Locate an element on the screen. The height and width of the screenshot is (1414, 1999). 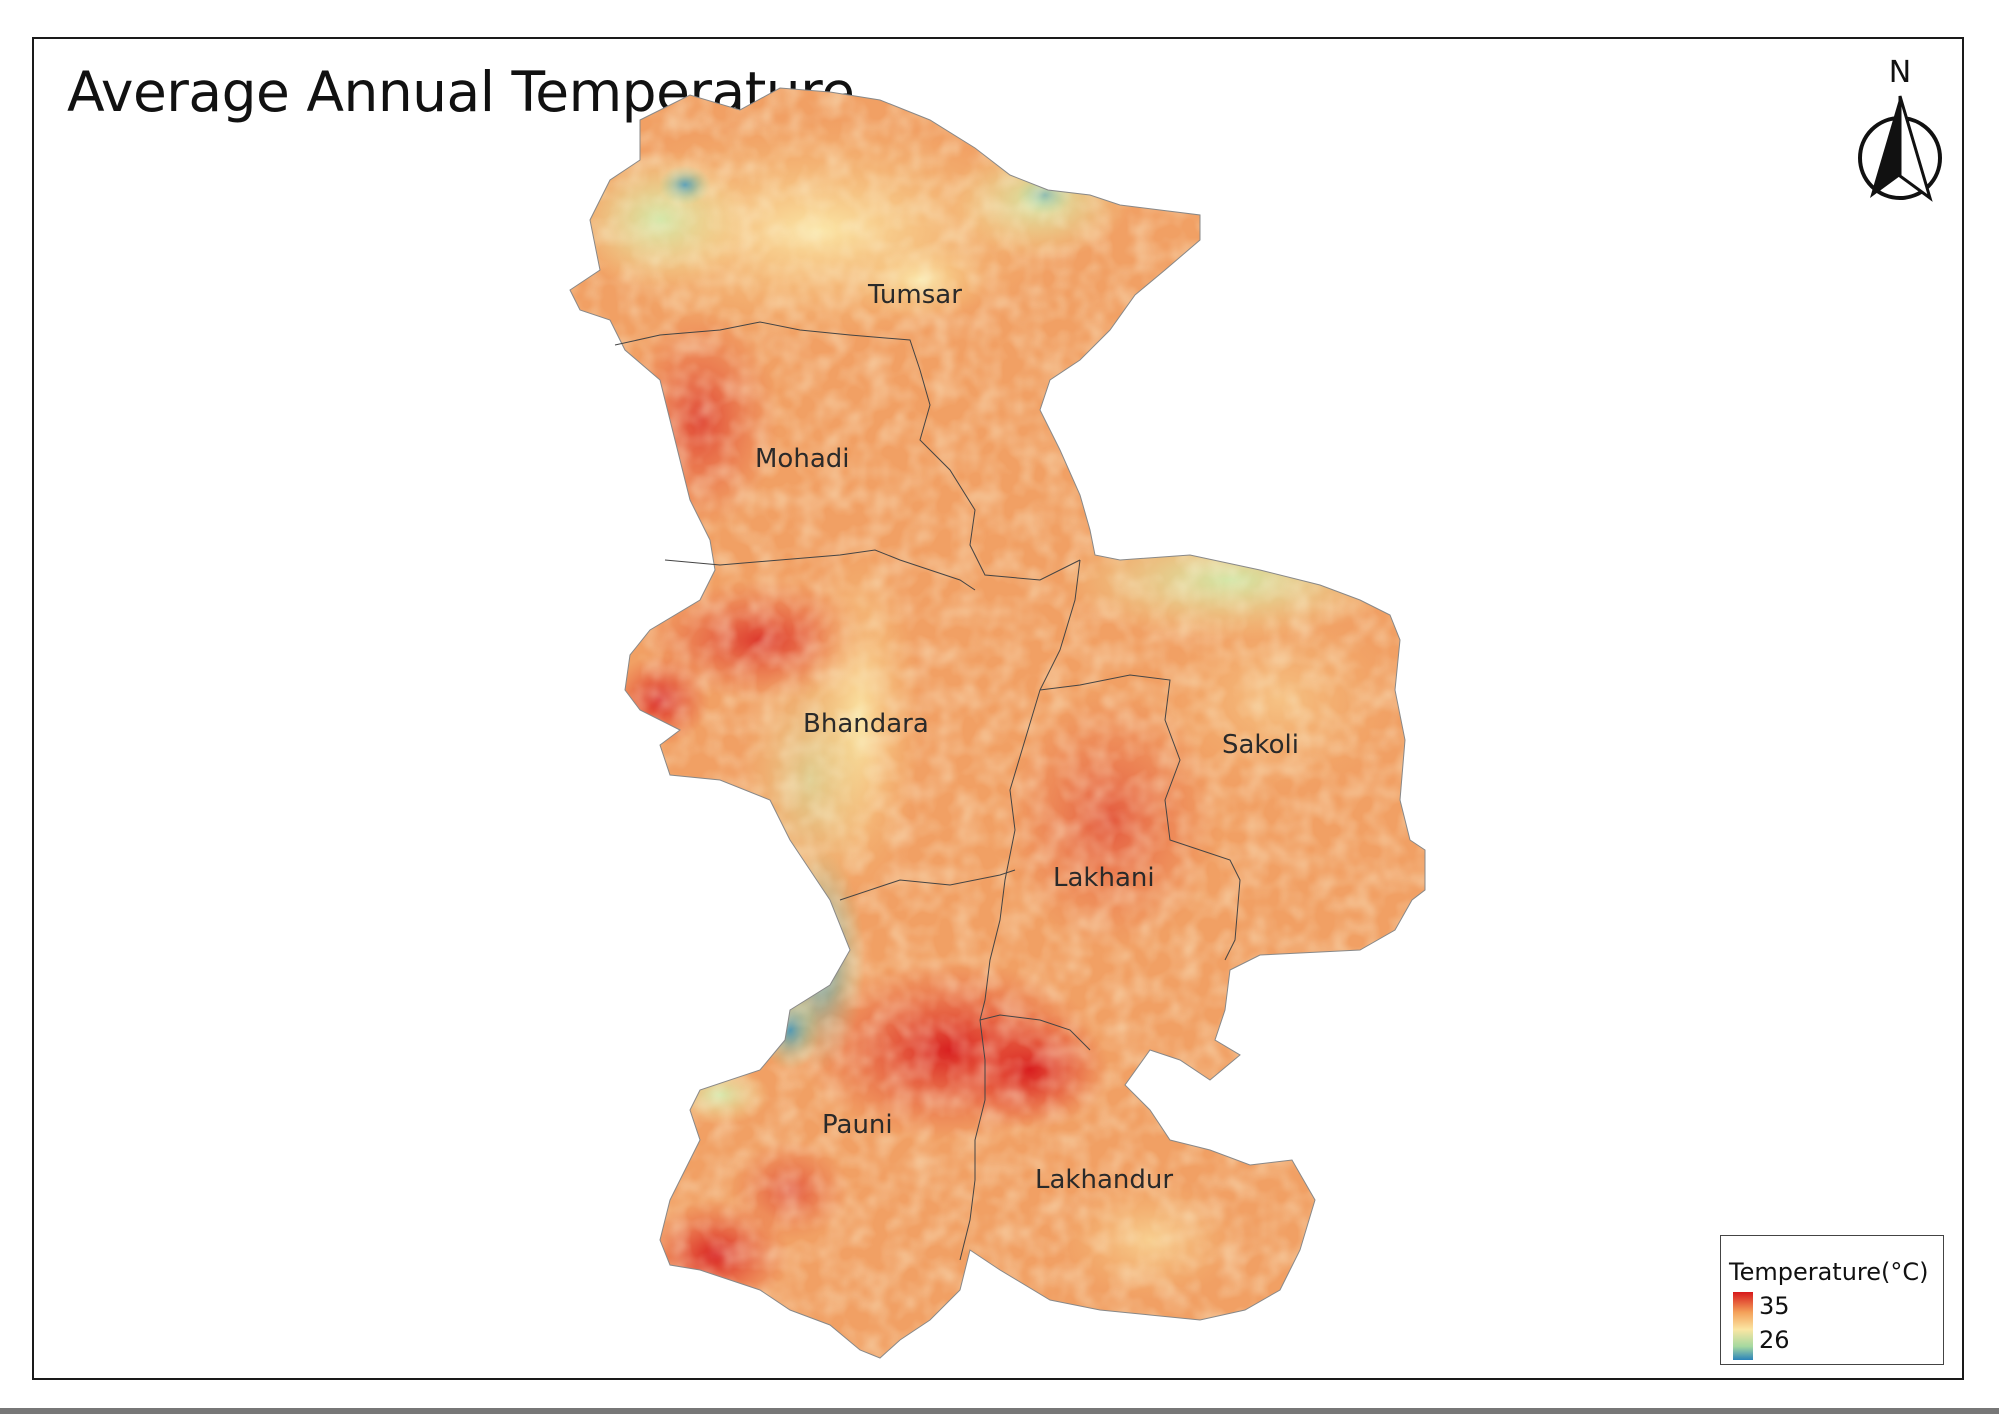
legend-max-value: 35 is located at coordinates (1774, 1306).